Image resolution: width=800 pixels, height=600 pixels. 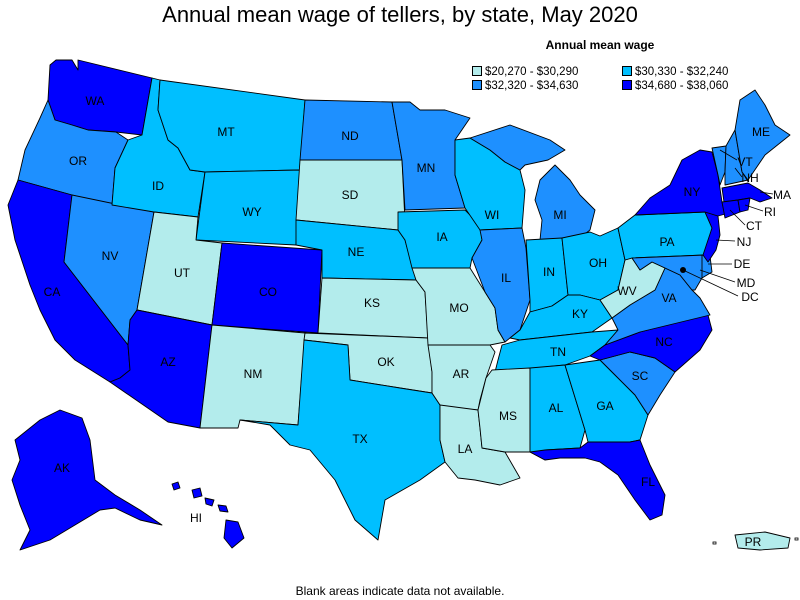 What do you see at coordinates (226, 132) in the screenshot?
I see `label-mt: MT` at bounding box center [226, 132].